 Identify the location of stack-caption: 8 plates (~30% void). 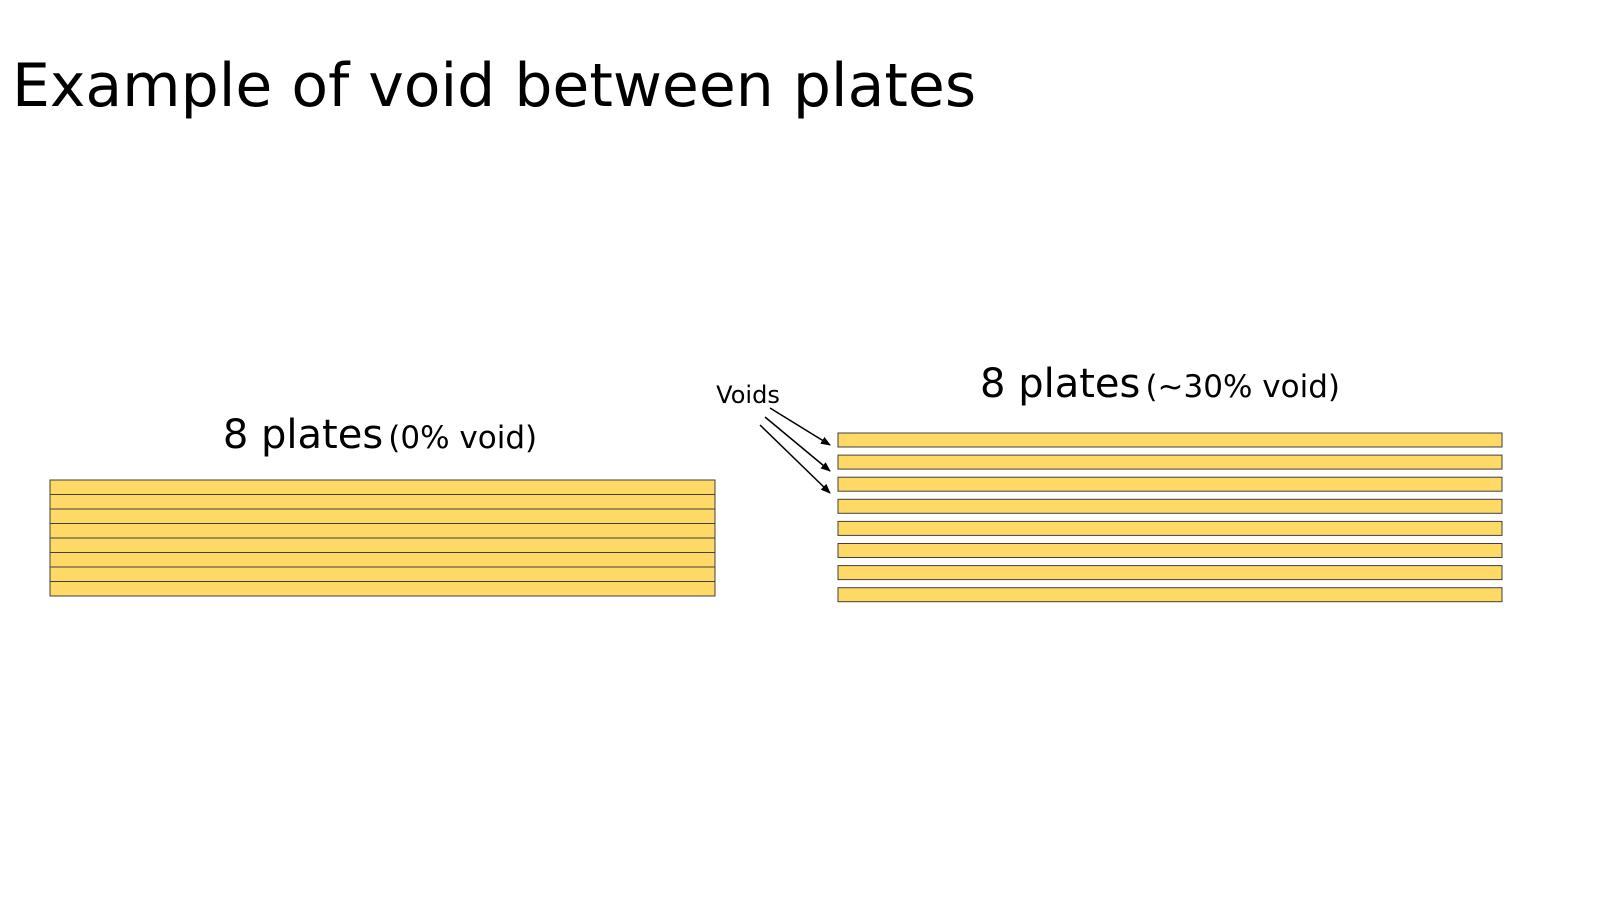
(1160, 384).